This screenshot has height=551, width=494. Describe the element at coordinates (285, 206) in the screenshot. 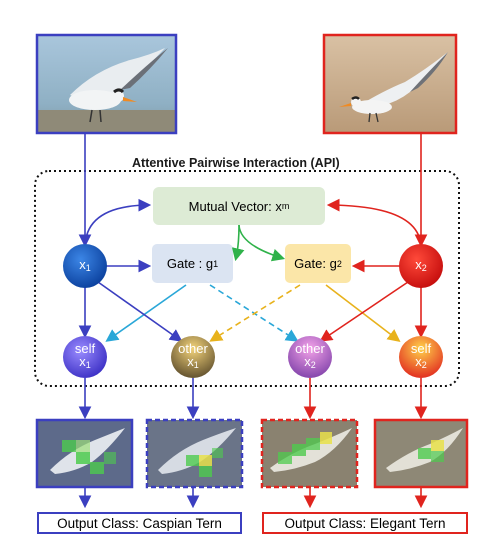

I see `mutual-vector-sub: m` at that location.